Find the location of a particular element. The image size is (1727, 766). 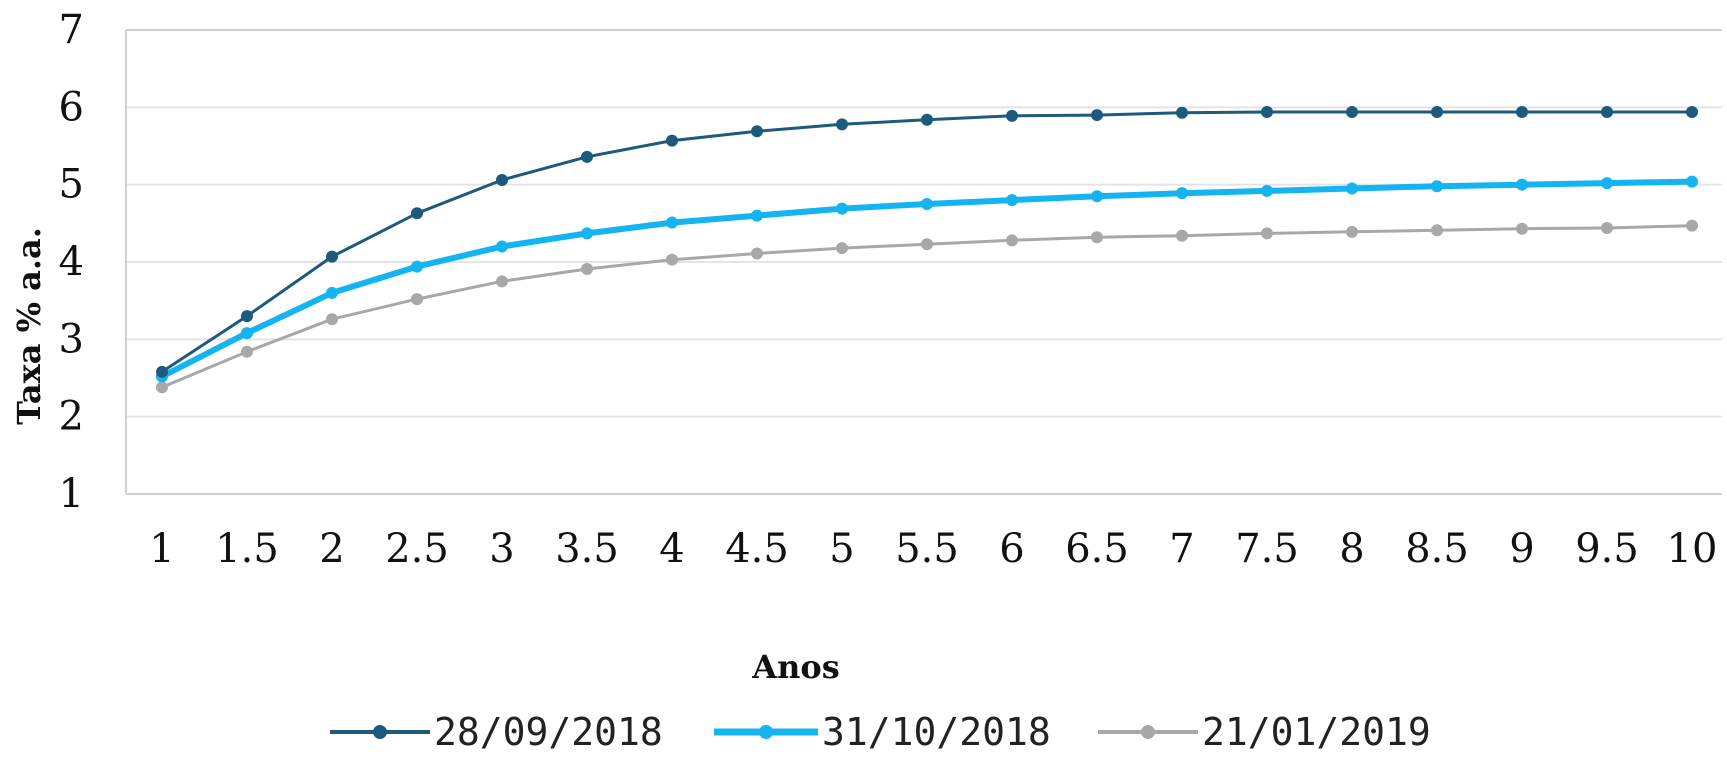

y-tick-label: 2 is located at coordinates (71, 417).